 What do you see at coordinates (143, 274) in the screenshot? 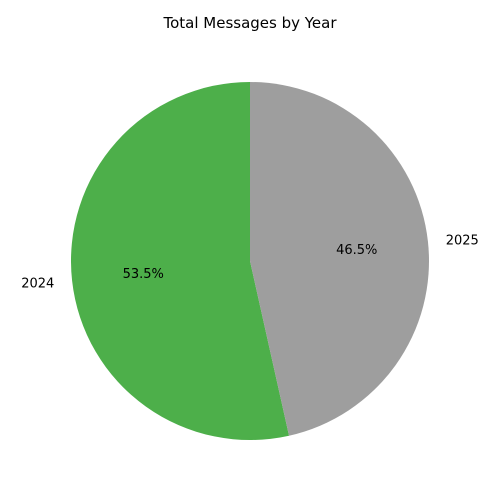
I see `slice-percent-2024: 53.5%` at bounding box center [143, 274].